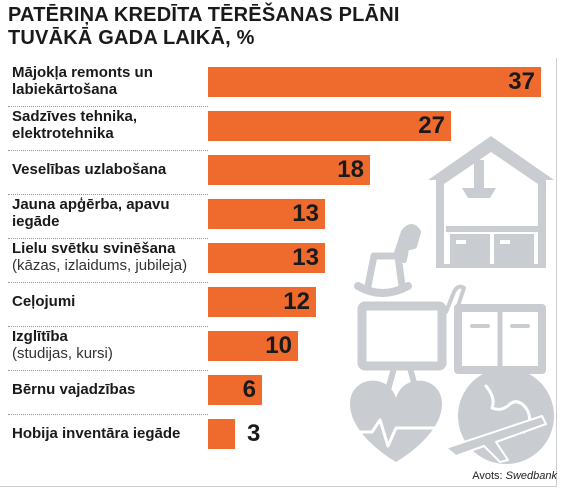 This screenshot has height=496, width=585. What do you see at coordinates (296, 301) in the screenshot?
I see `value-label: 12` at bounding box center [296, 301].